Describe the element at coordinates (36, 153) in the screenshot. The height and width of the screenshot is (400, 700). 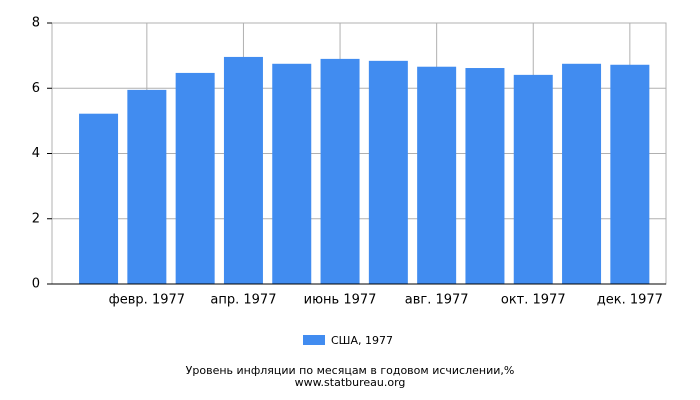
I see `y-tick-label: 4` at that location.